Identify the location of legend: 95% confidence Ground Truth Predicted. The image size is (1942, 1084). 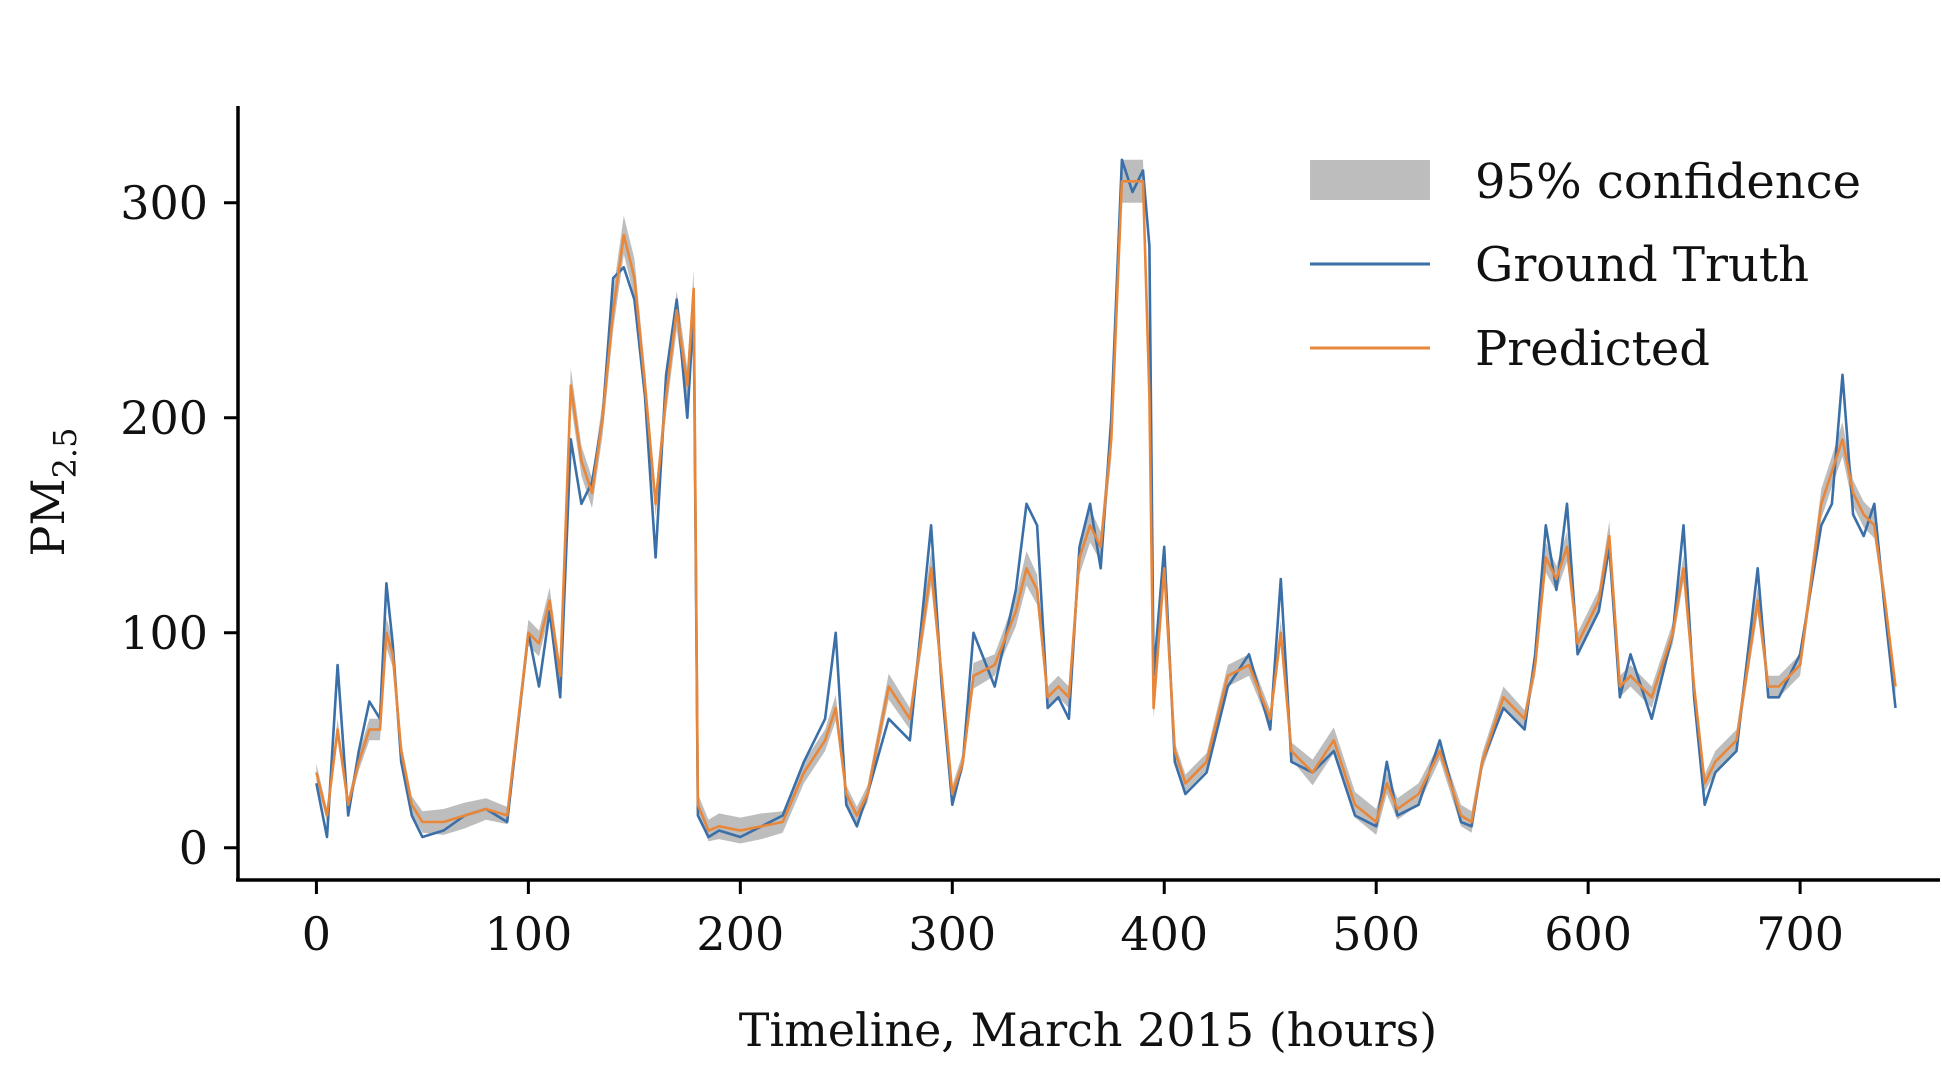
(1585, 265).